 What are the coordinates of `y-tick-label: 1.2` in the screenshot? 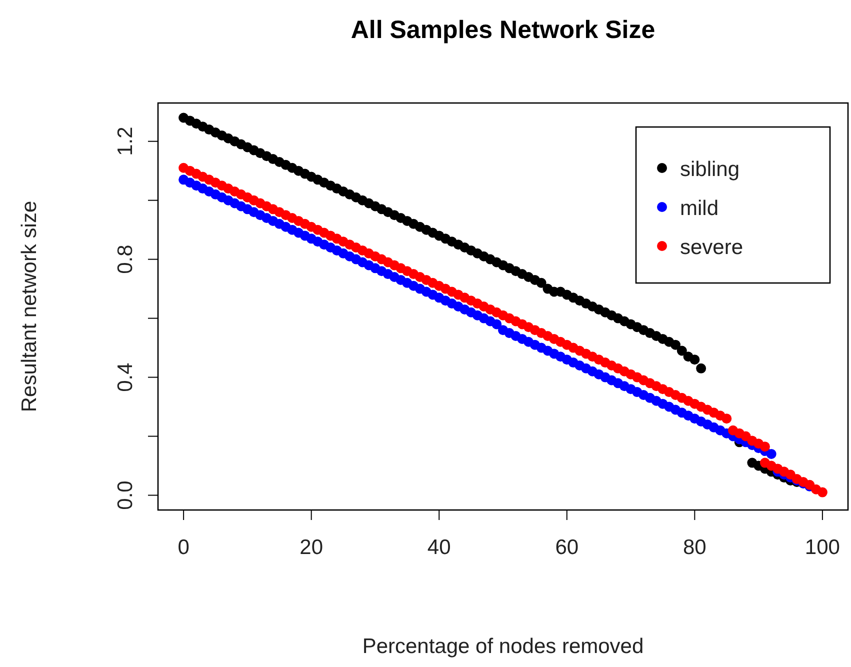 It's located at (125, 141).